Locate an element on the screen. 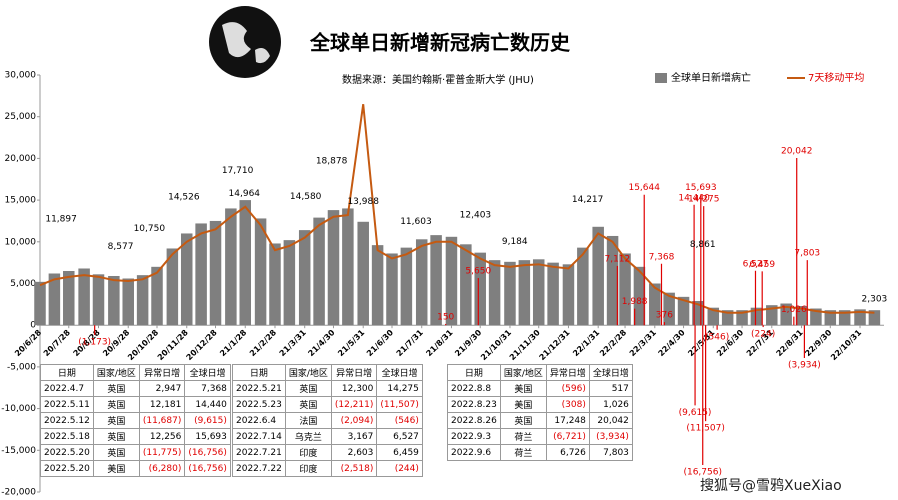  x-tick-label: 22/2/28 is located at coordinates (613, 343).